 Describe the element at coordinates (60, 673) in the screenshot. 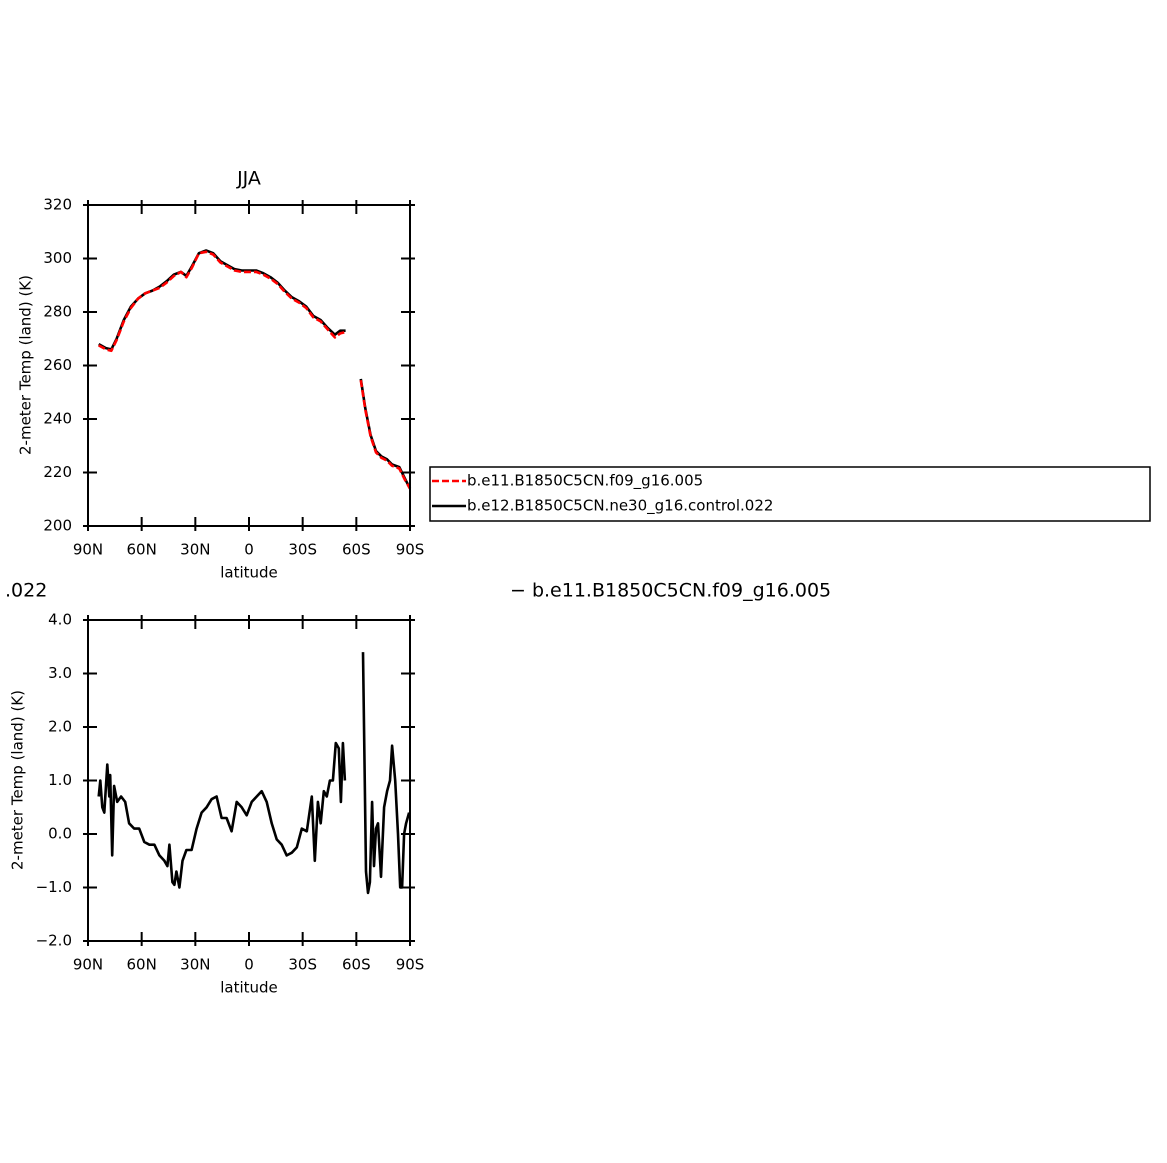

I see `y-tick-label: 3.0` at that location.